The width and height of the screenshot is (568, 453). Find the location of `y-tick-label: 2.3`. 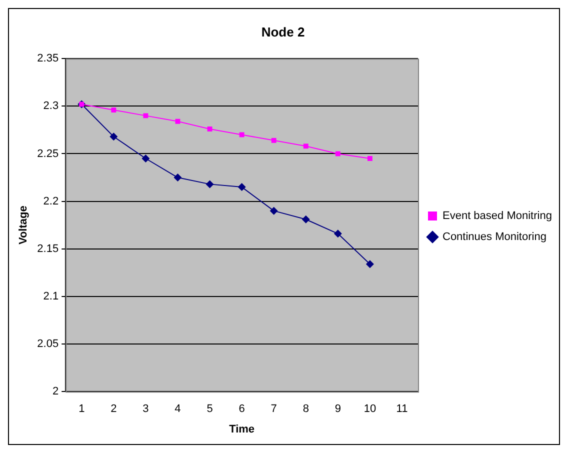

y-tick-label: 2.3 is located at coordinates (51, 106).